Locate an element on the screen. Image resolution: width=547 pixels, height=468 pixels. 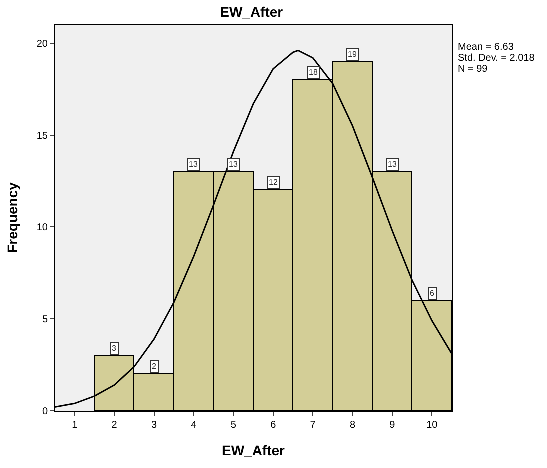
text: N = 99 is located at coordinates (473, 69).